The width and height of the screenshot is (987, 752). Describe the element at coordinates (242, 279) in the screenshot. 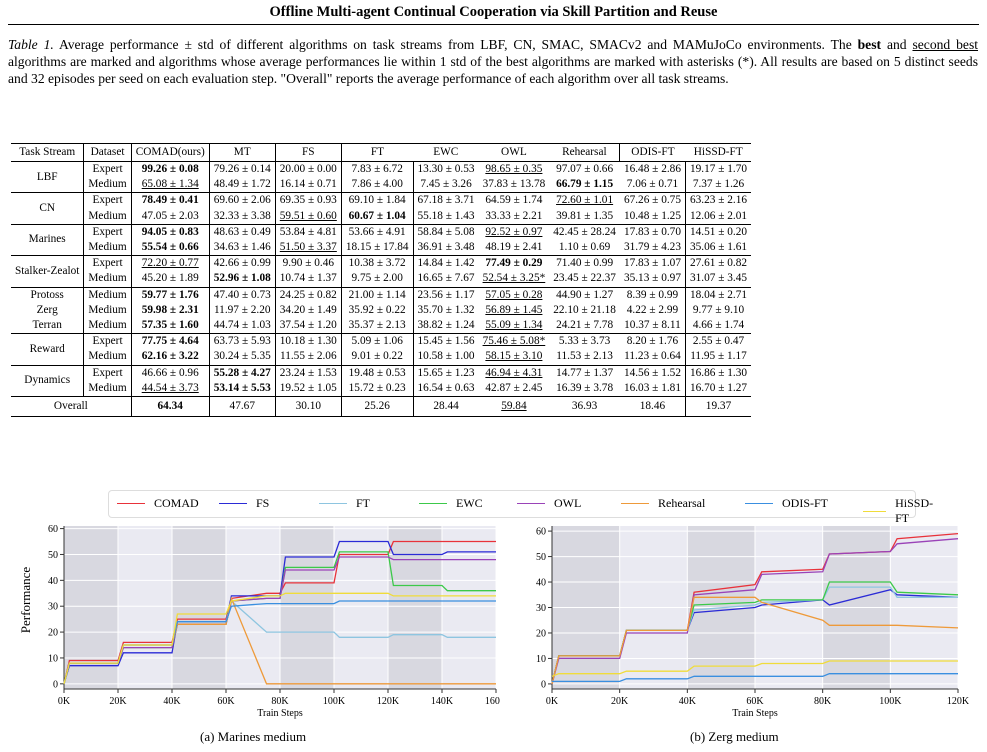

I see `result-cell: 52.96 ± 1.08` at that location.